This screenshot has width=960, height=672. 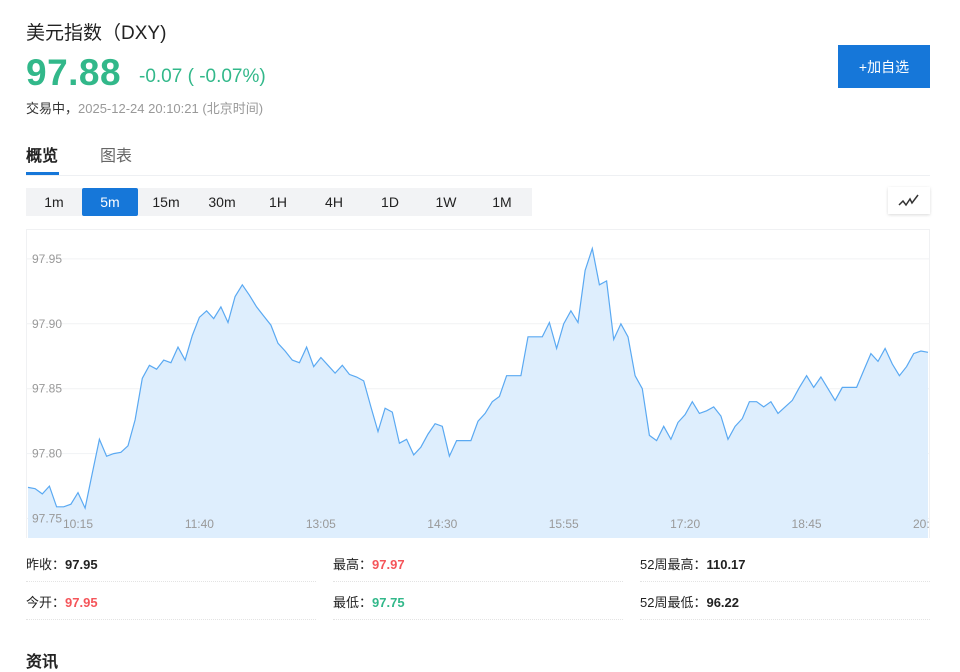 I want to click on y-tick-label: 97.95, so click(x=47, y=259).